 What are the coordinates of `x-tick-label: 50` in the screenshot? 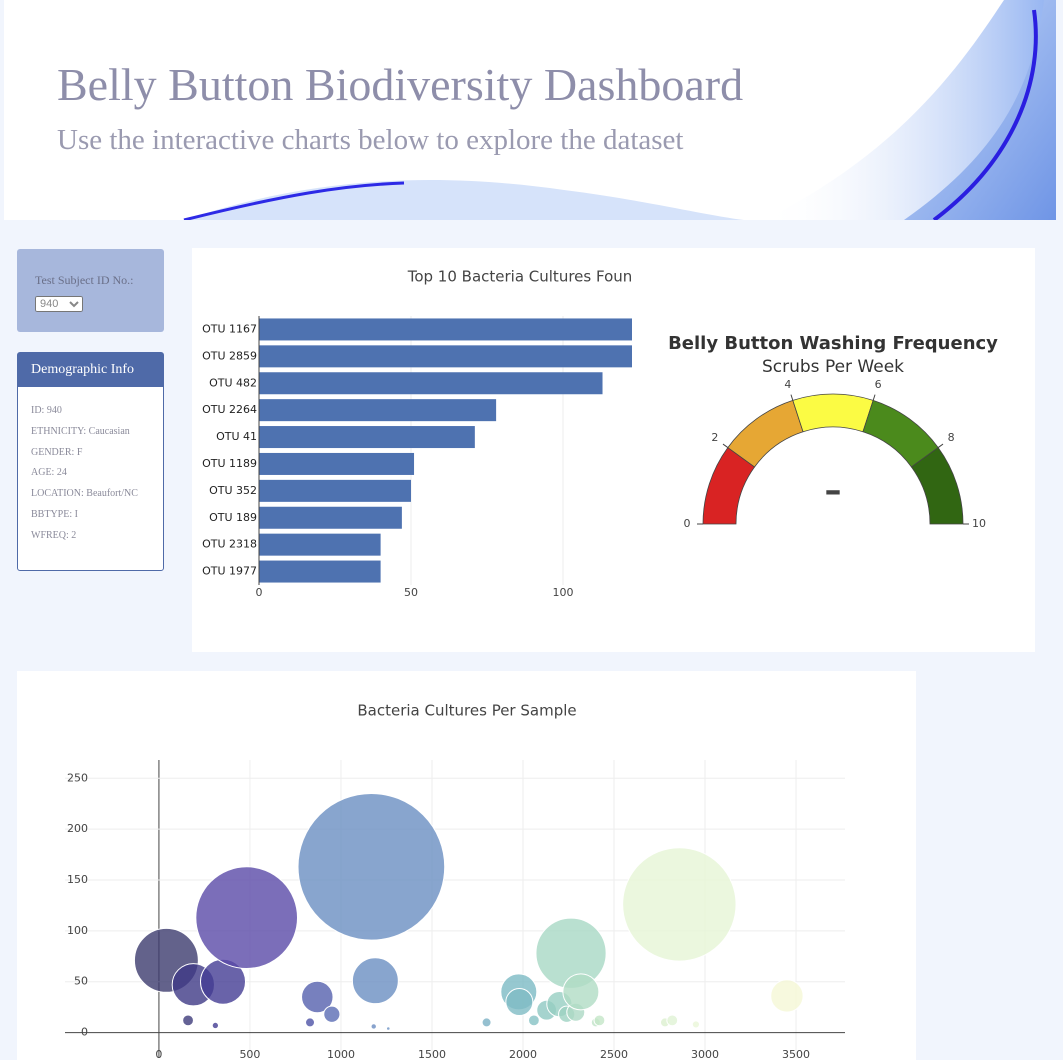 It's located at (411, 592).